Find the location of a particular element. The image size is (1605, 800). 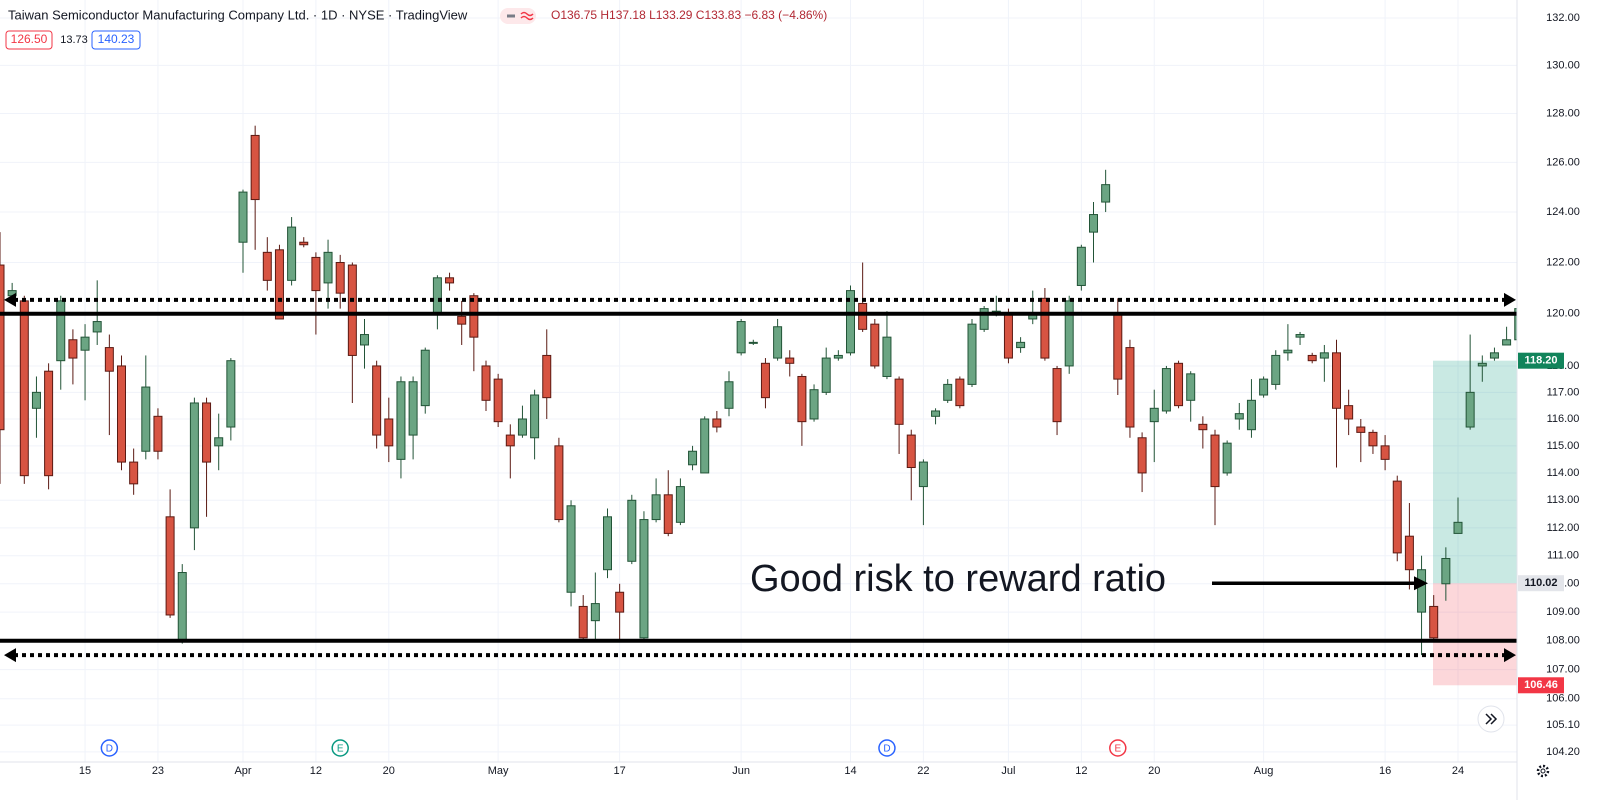

y-tick-label: 117.00 is located at coordinates (1563, 392).